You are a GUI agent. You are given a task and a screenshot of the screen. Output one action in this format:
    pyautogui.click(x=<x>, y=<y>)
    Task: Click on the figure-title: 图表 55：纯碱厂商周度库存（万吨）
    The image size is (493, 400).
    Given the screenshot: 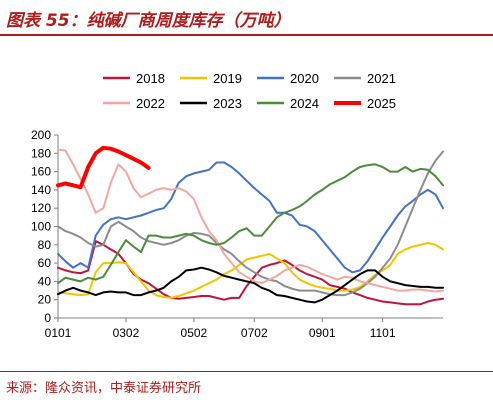 What is the action you would take?
    pyautogui.click(x=148, y=21)
    